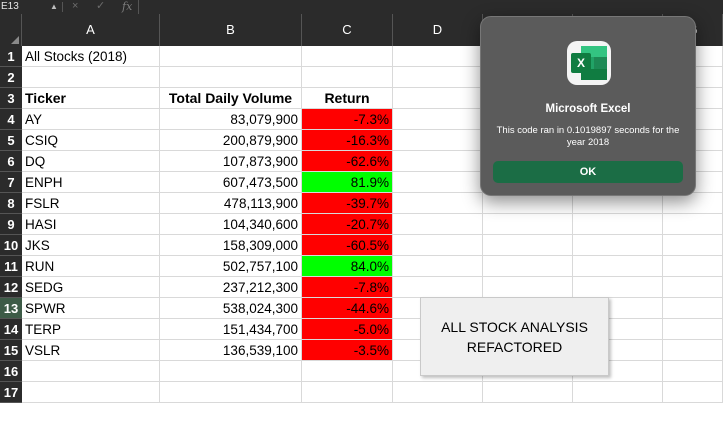  Describe the element at coordinates (91, 77) in the screenshot. I see `cell-a2` at that location.